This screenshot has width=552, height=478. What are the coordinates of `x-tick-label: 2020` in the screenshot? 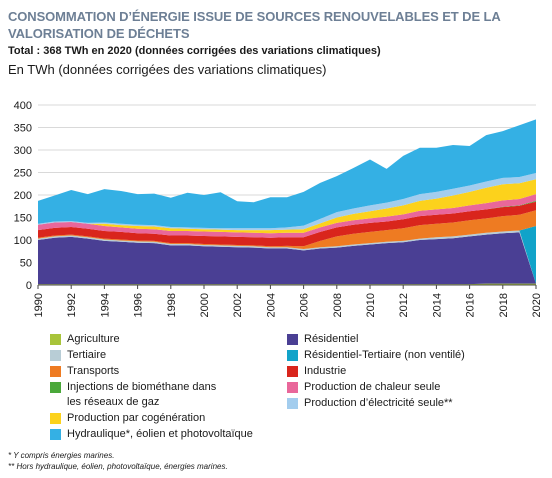 It's located at (537, 305).